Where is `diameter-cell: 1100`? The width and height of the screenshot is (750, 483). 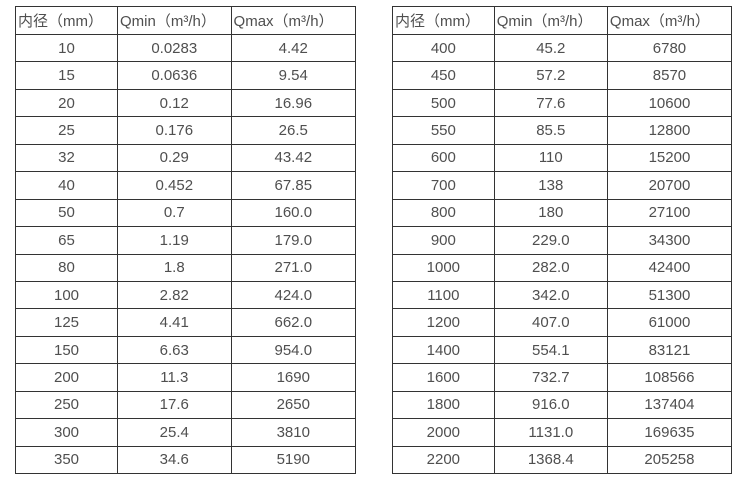 diameter-cell: 1100 is located at coordinates (443, 295).